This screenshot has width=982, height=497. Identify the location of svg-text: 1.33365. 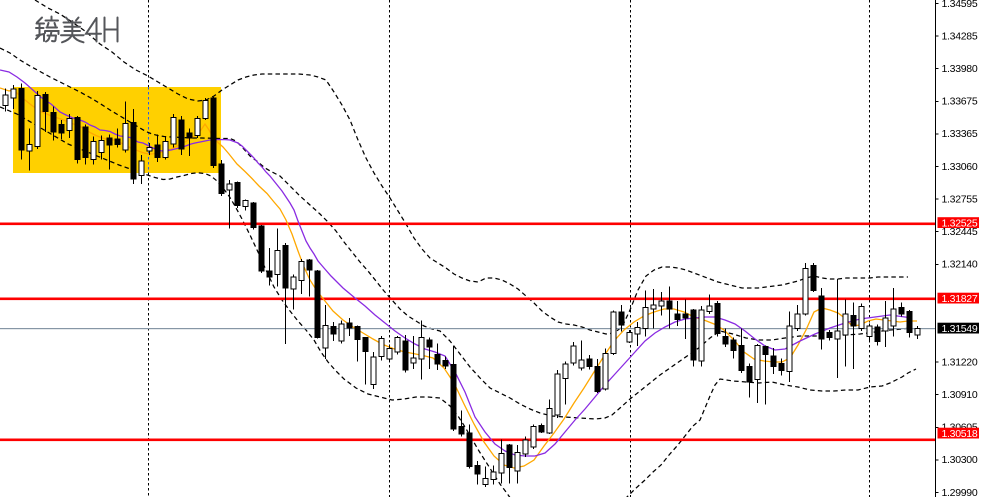
(960, 134).